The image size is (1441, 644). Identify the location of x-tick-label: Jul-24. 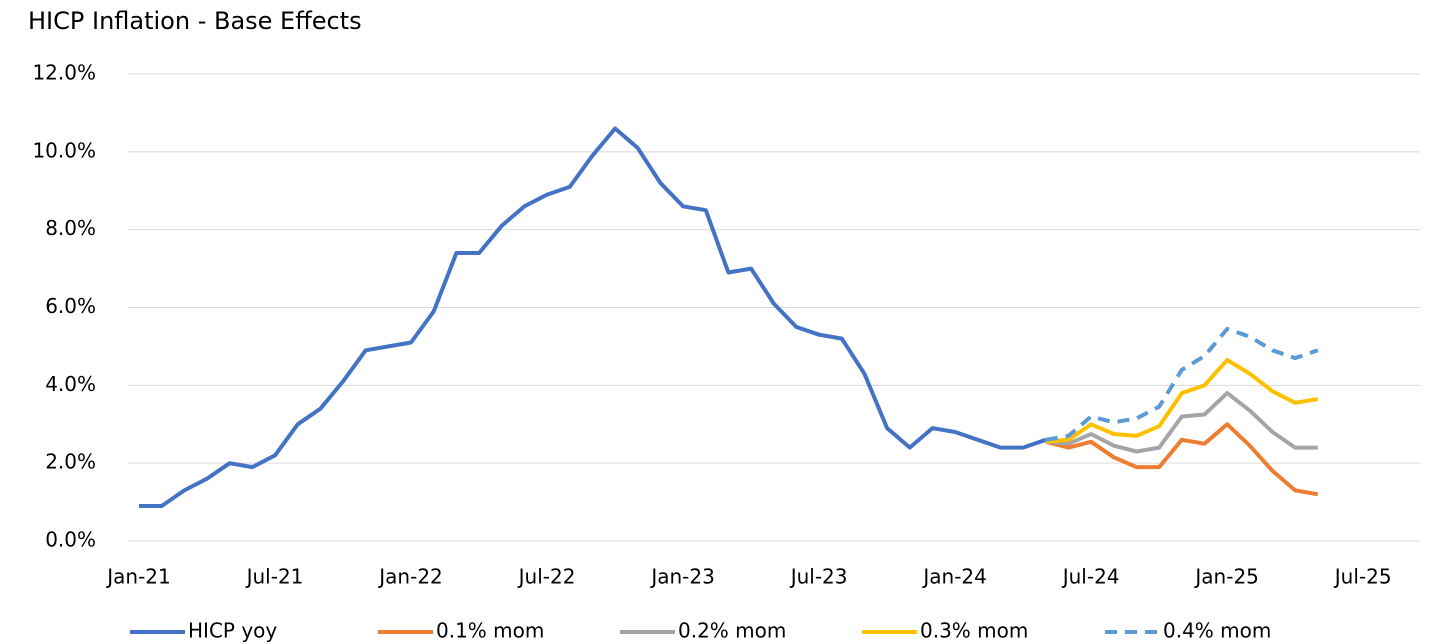
(1090, 577).